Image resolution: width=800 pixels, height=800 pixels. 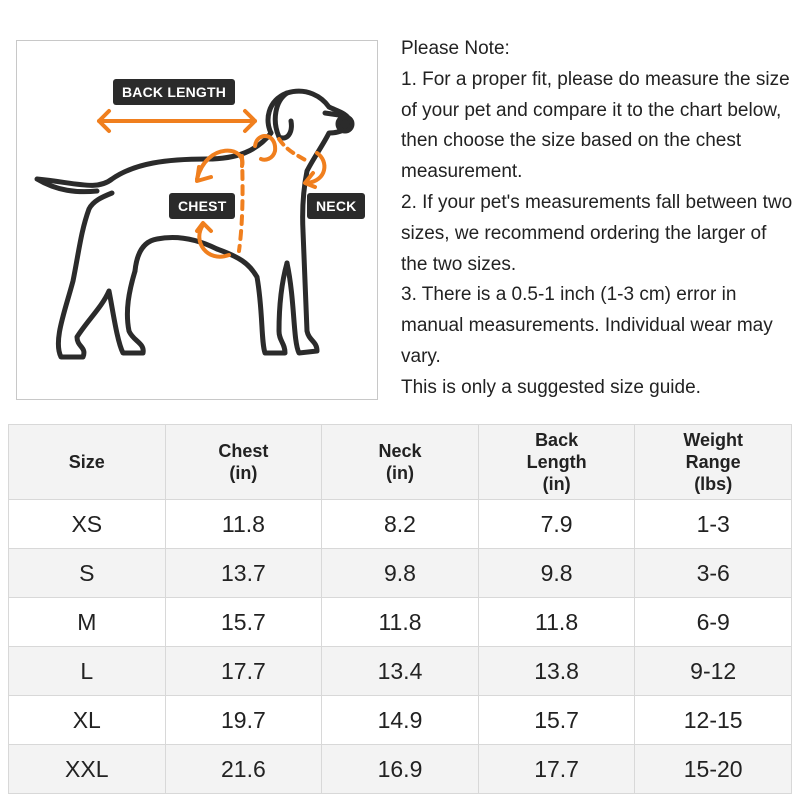 I want to click on column-header-line: Chest, so click(x=243, y=451).